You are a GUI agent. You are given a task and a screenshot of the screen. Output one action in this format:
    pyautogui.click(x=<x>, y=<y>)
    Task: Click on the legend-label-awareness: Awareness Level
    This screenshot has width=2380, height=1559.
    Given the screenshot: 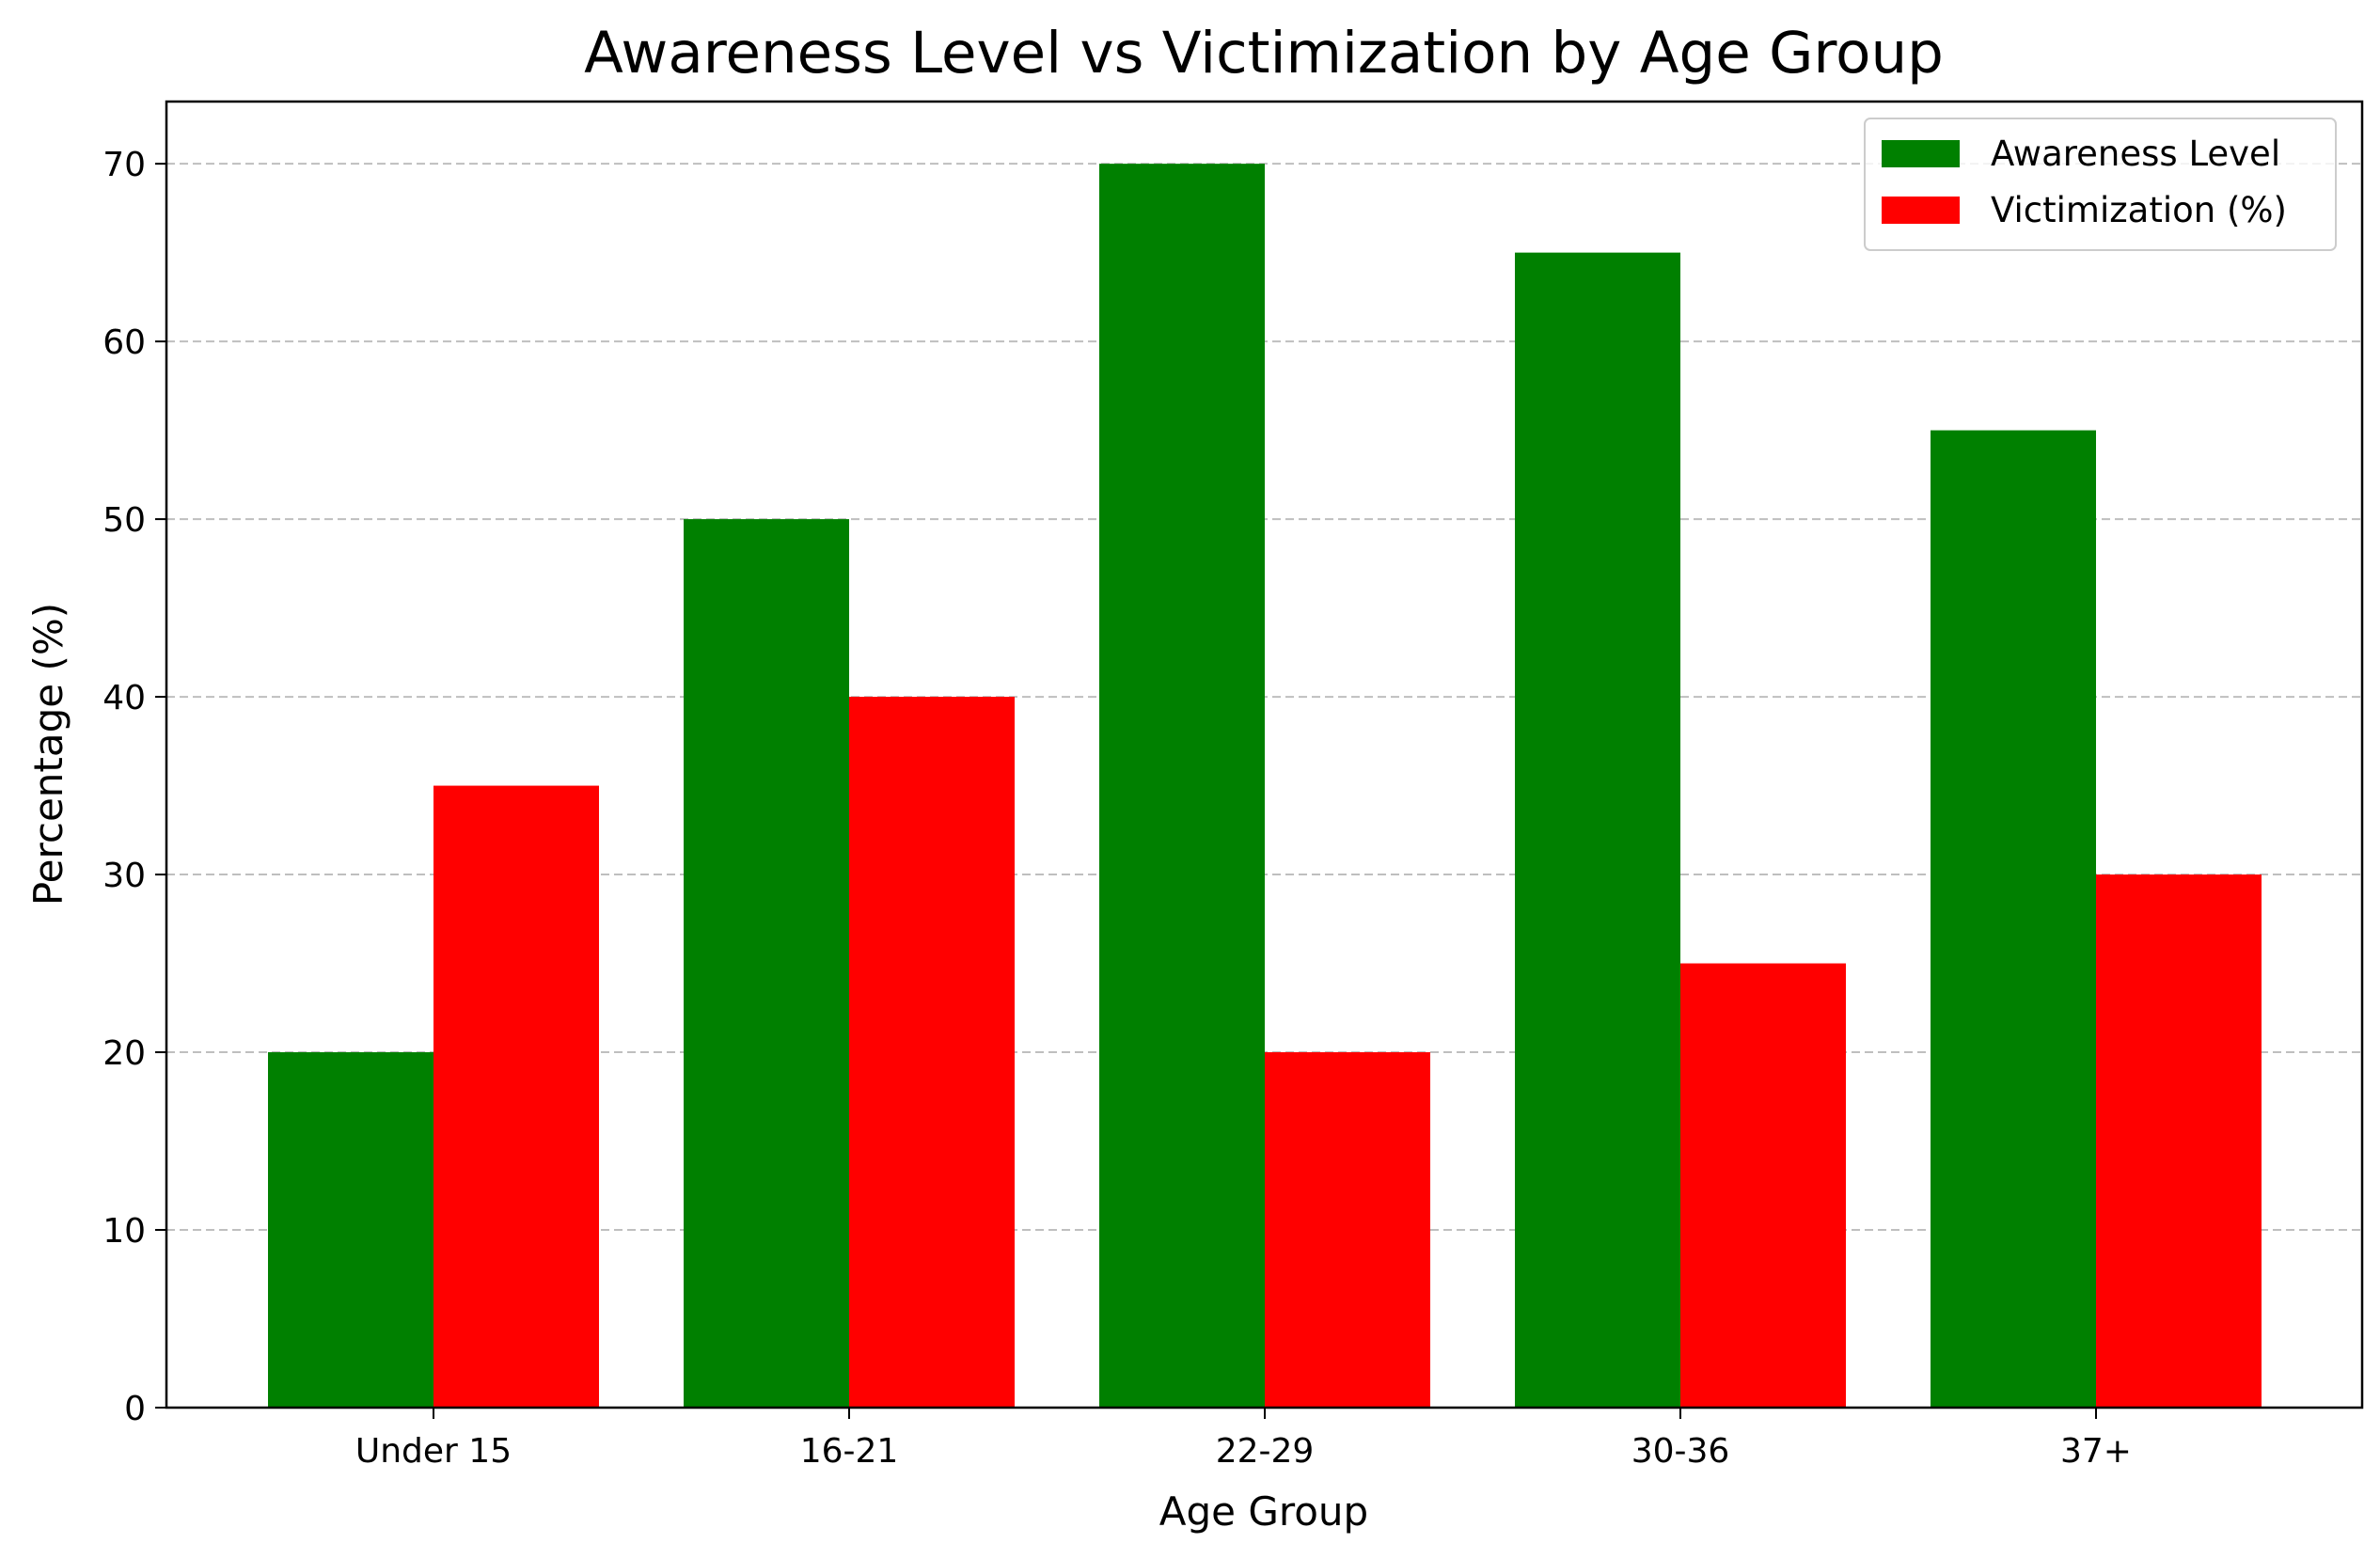 What is the action you would take?
    pyautogui.click(x=2135, y=154)
    